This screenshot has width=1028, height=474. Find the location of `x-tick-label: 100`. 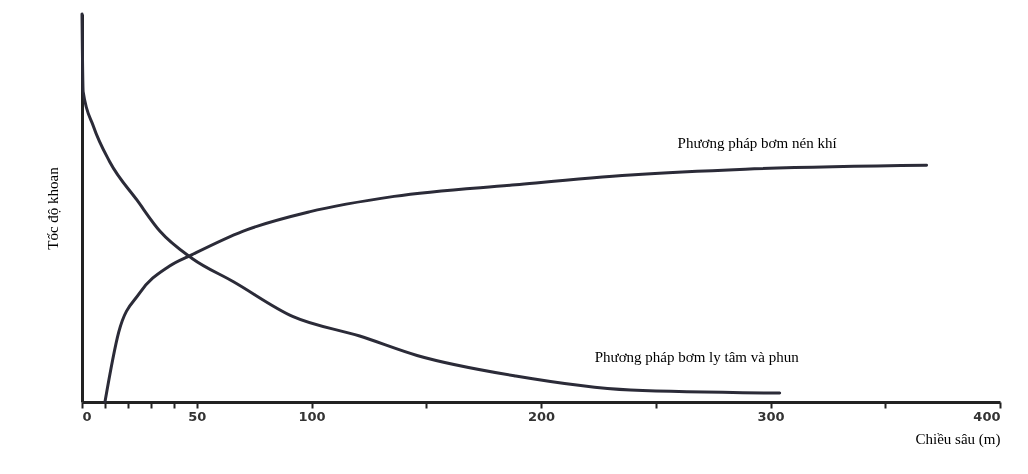

x-tick-label: 100 is located at coordinates (312, 416).